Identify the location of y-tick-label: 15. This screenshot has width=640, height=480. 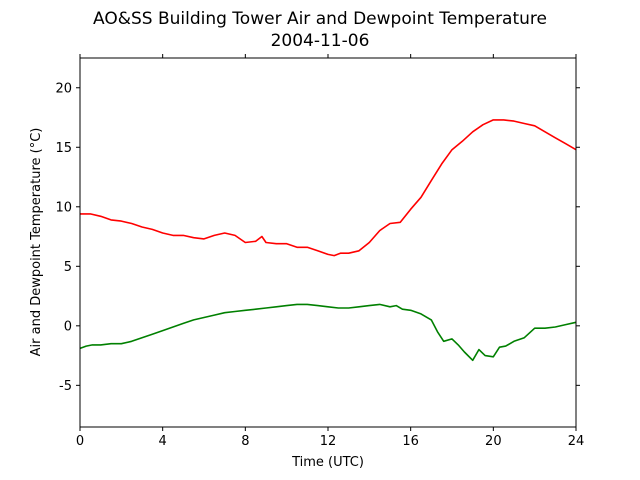
(63, 148).